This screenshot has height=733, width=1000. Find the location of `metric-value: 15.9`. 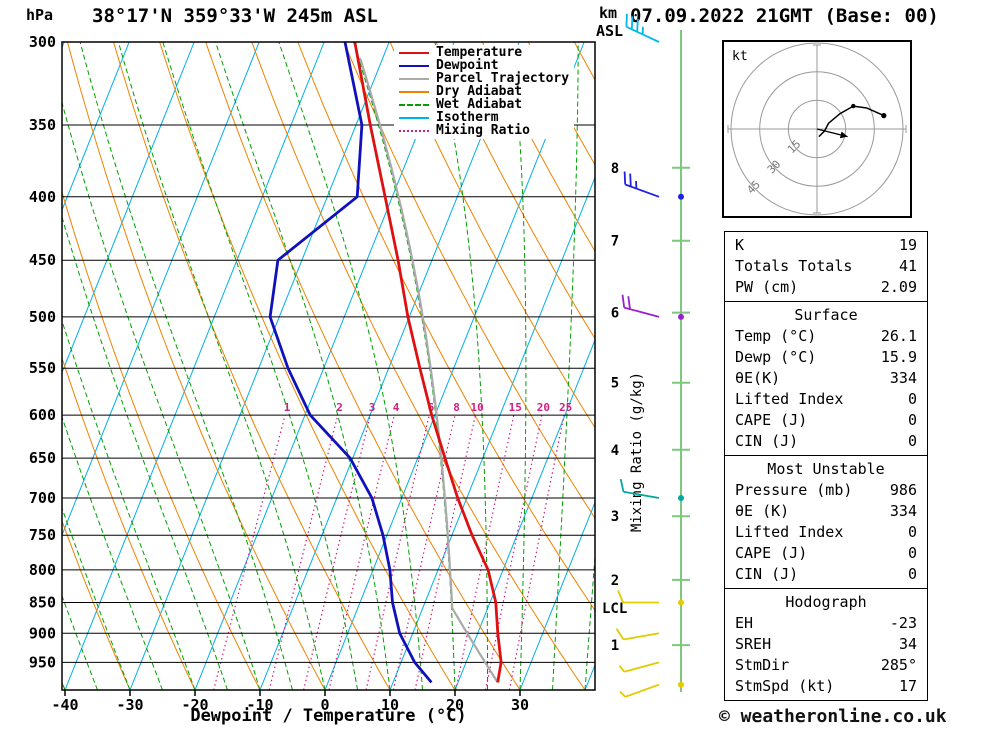

metric-value: 15.9 is located at coordinates (898, 357).